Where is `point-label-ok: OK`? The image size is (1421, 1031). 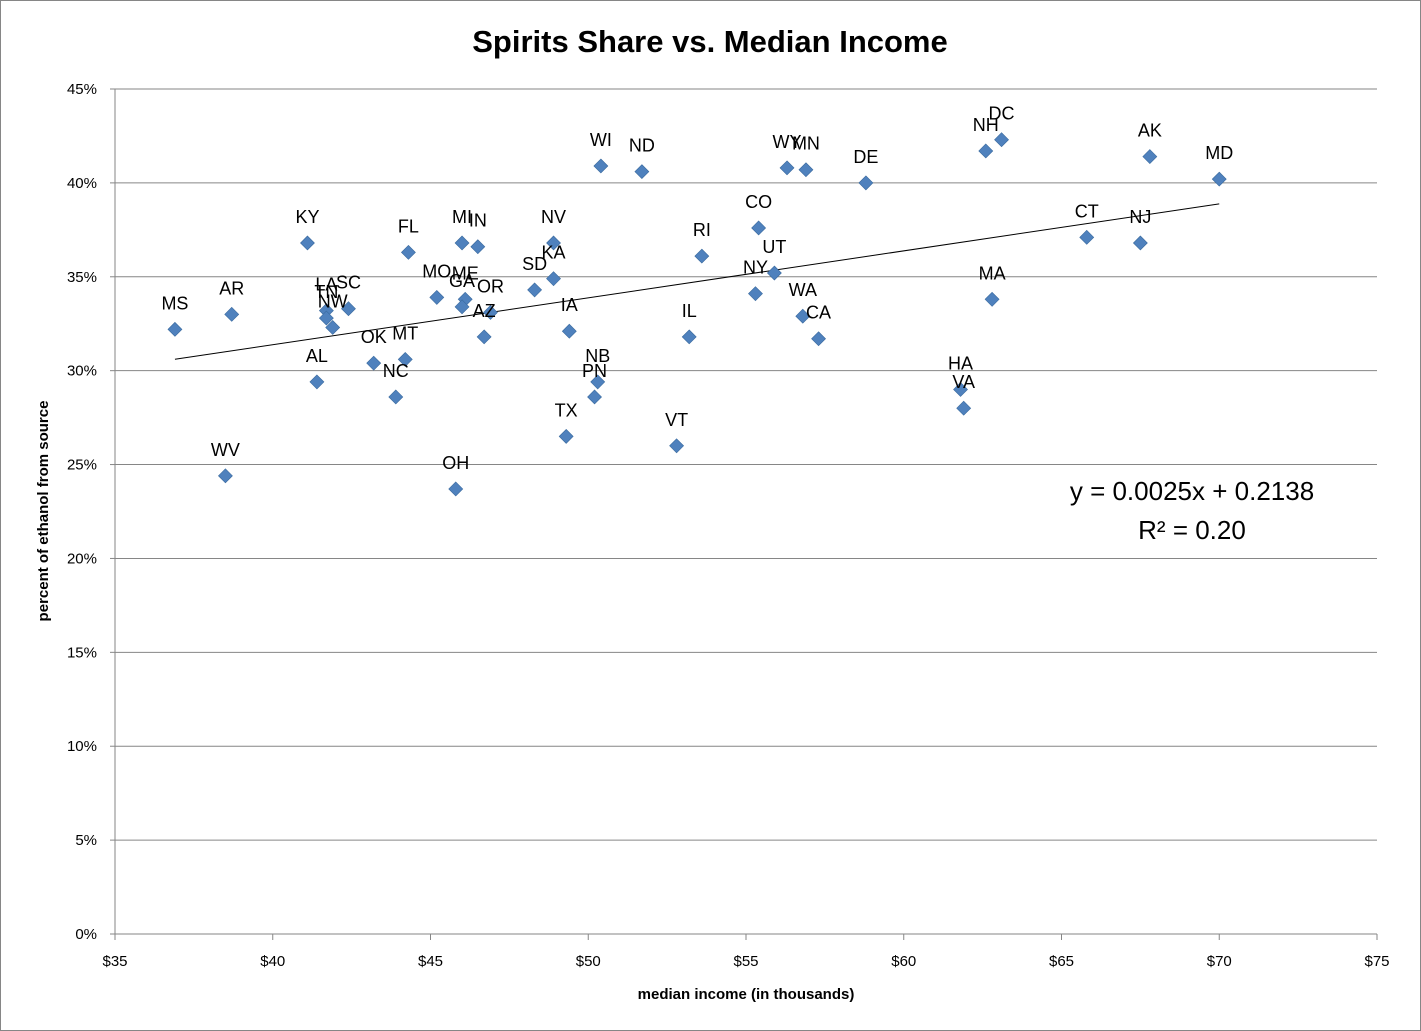
point-label-ok: OK is located at coordinates (374, 337).